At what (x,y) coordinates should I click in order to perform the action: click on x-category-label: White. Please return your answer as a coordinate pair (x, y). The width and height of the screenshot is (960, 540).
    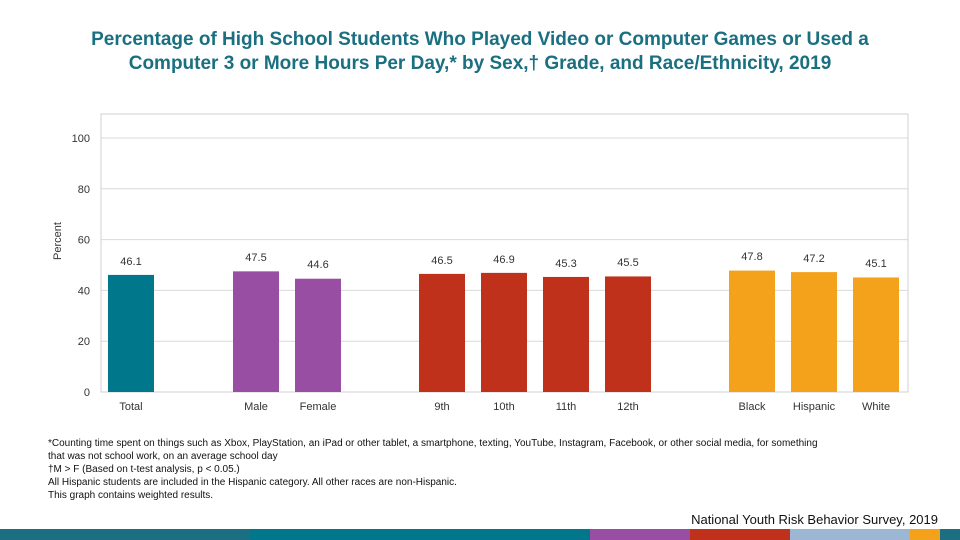
    Looking at the image, I should click on (876, 407).